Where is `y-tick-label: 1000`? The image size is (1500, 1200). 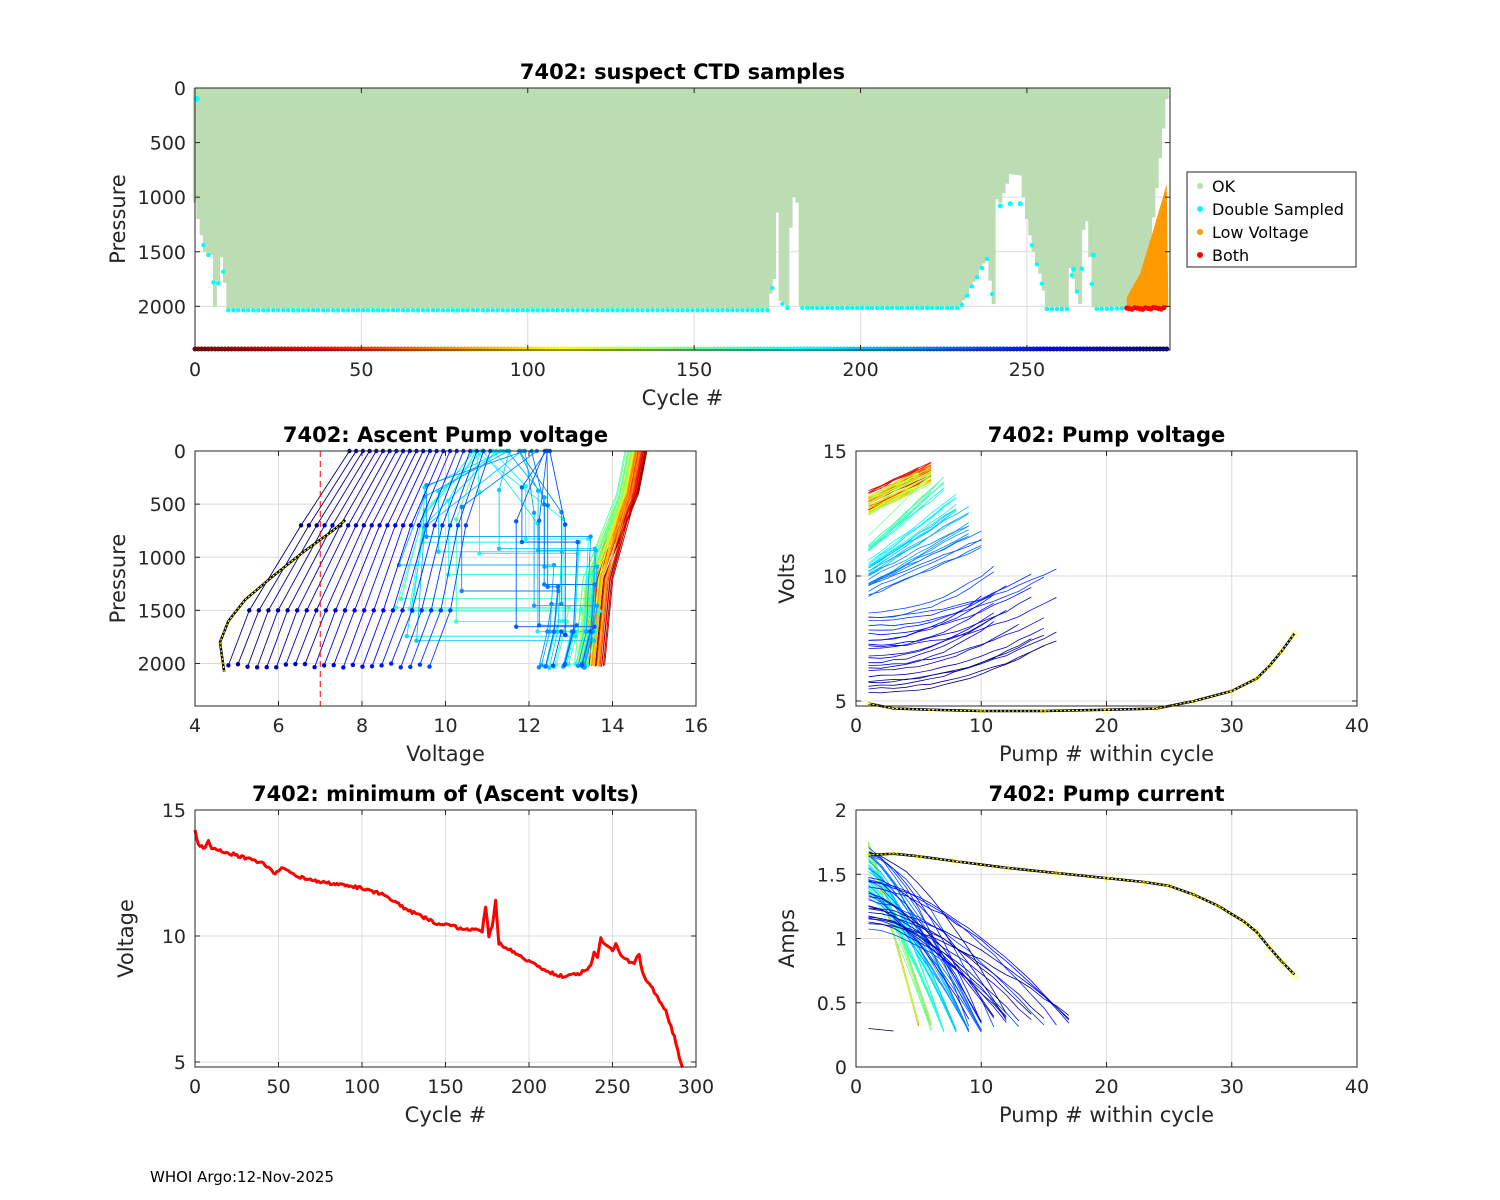
y-tick-label: 1000 is located at coordinates (162, 558).